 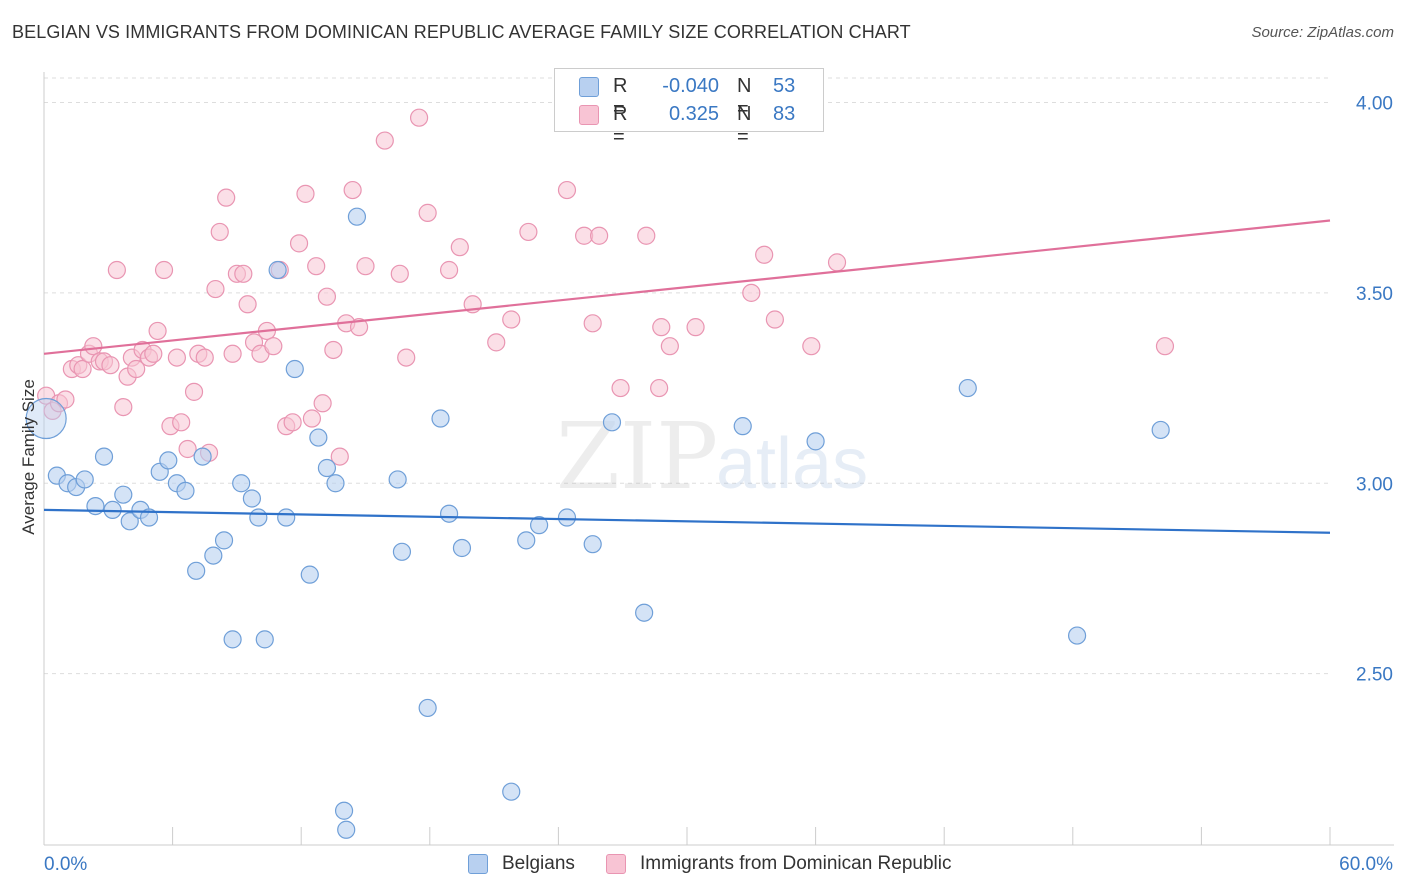 What do you see at coordinates (65, 864) in the screenshot?
I see `x-tick-label: 0.0%` at bounding box center [65, 864].